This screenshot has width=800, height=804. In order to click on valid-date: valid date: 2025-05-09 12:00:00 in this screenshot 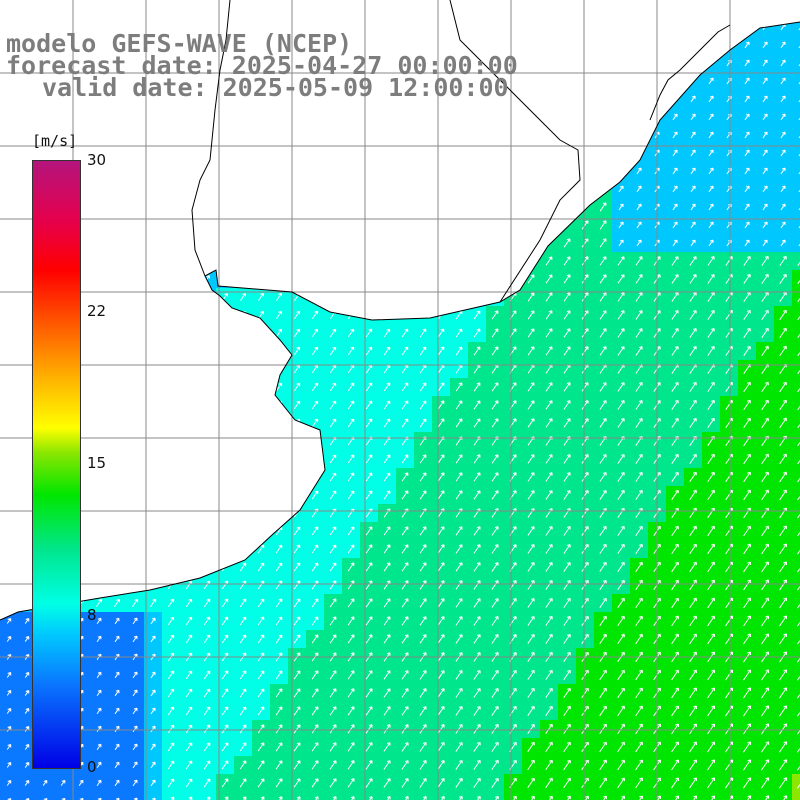, I will do `click(275, 87)`.